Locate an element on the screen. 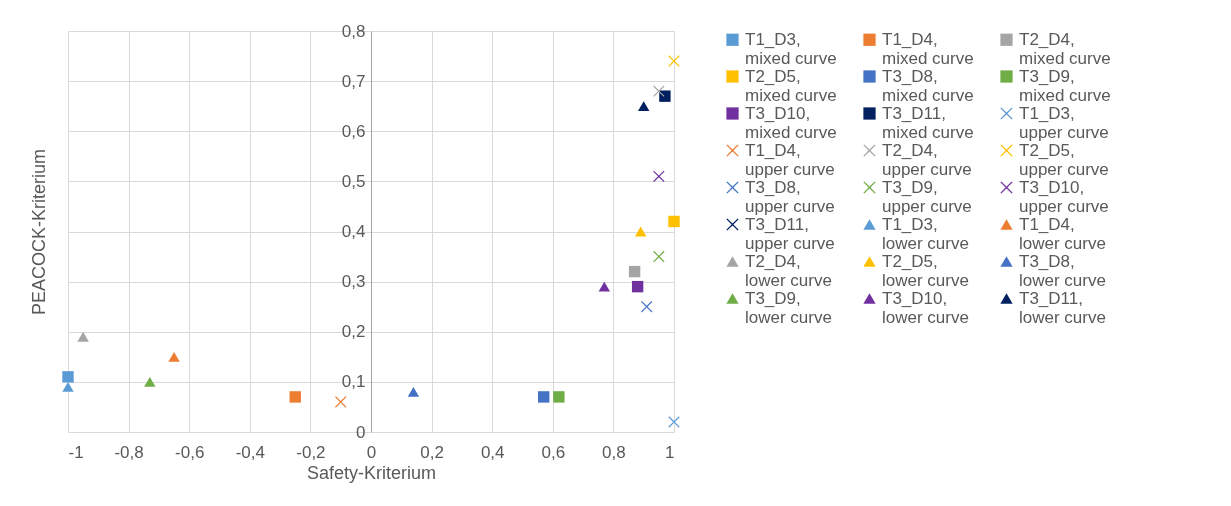 The image size is (1231, 506). legend-label: T2_D4, lower curve is located at coordinates (788, 270).